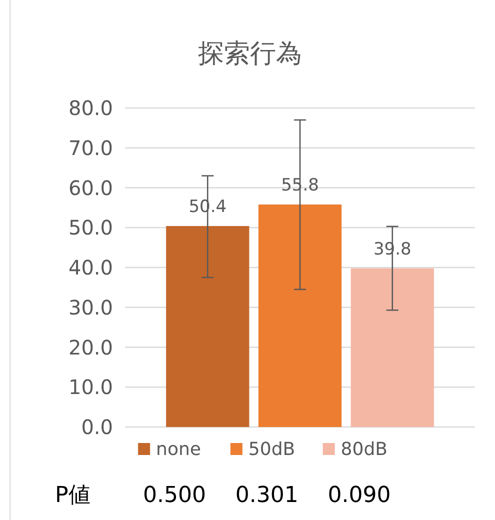 This screenshot has width=495, height=520. Describe the element at coordinates (90, 387) in the screenshot. I see `y-tick-label: 10.0` at that location.